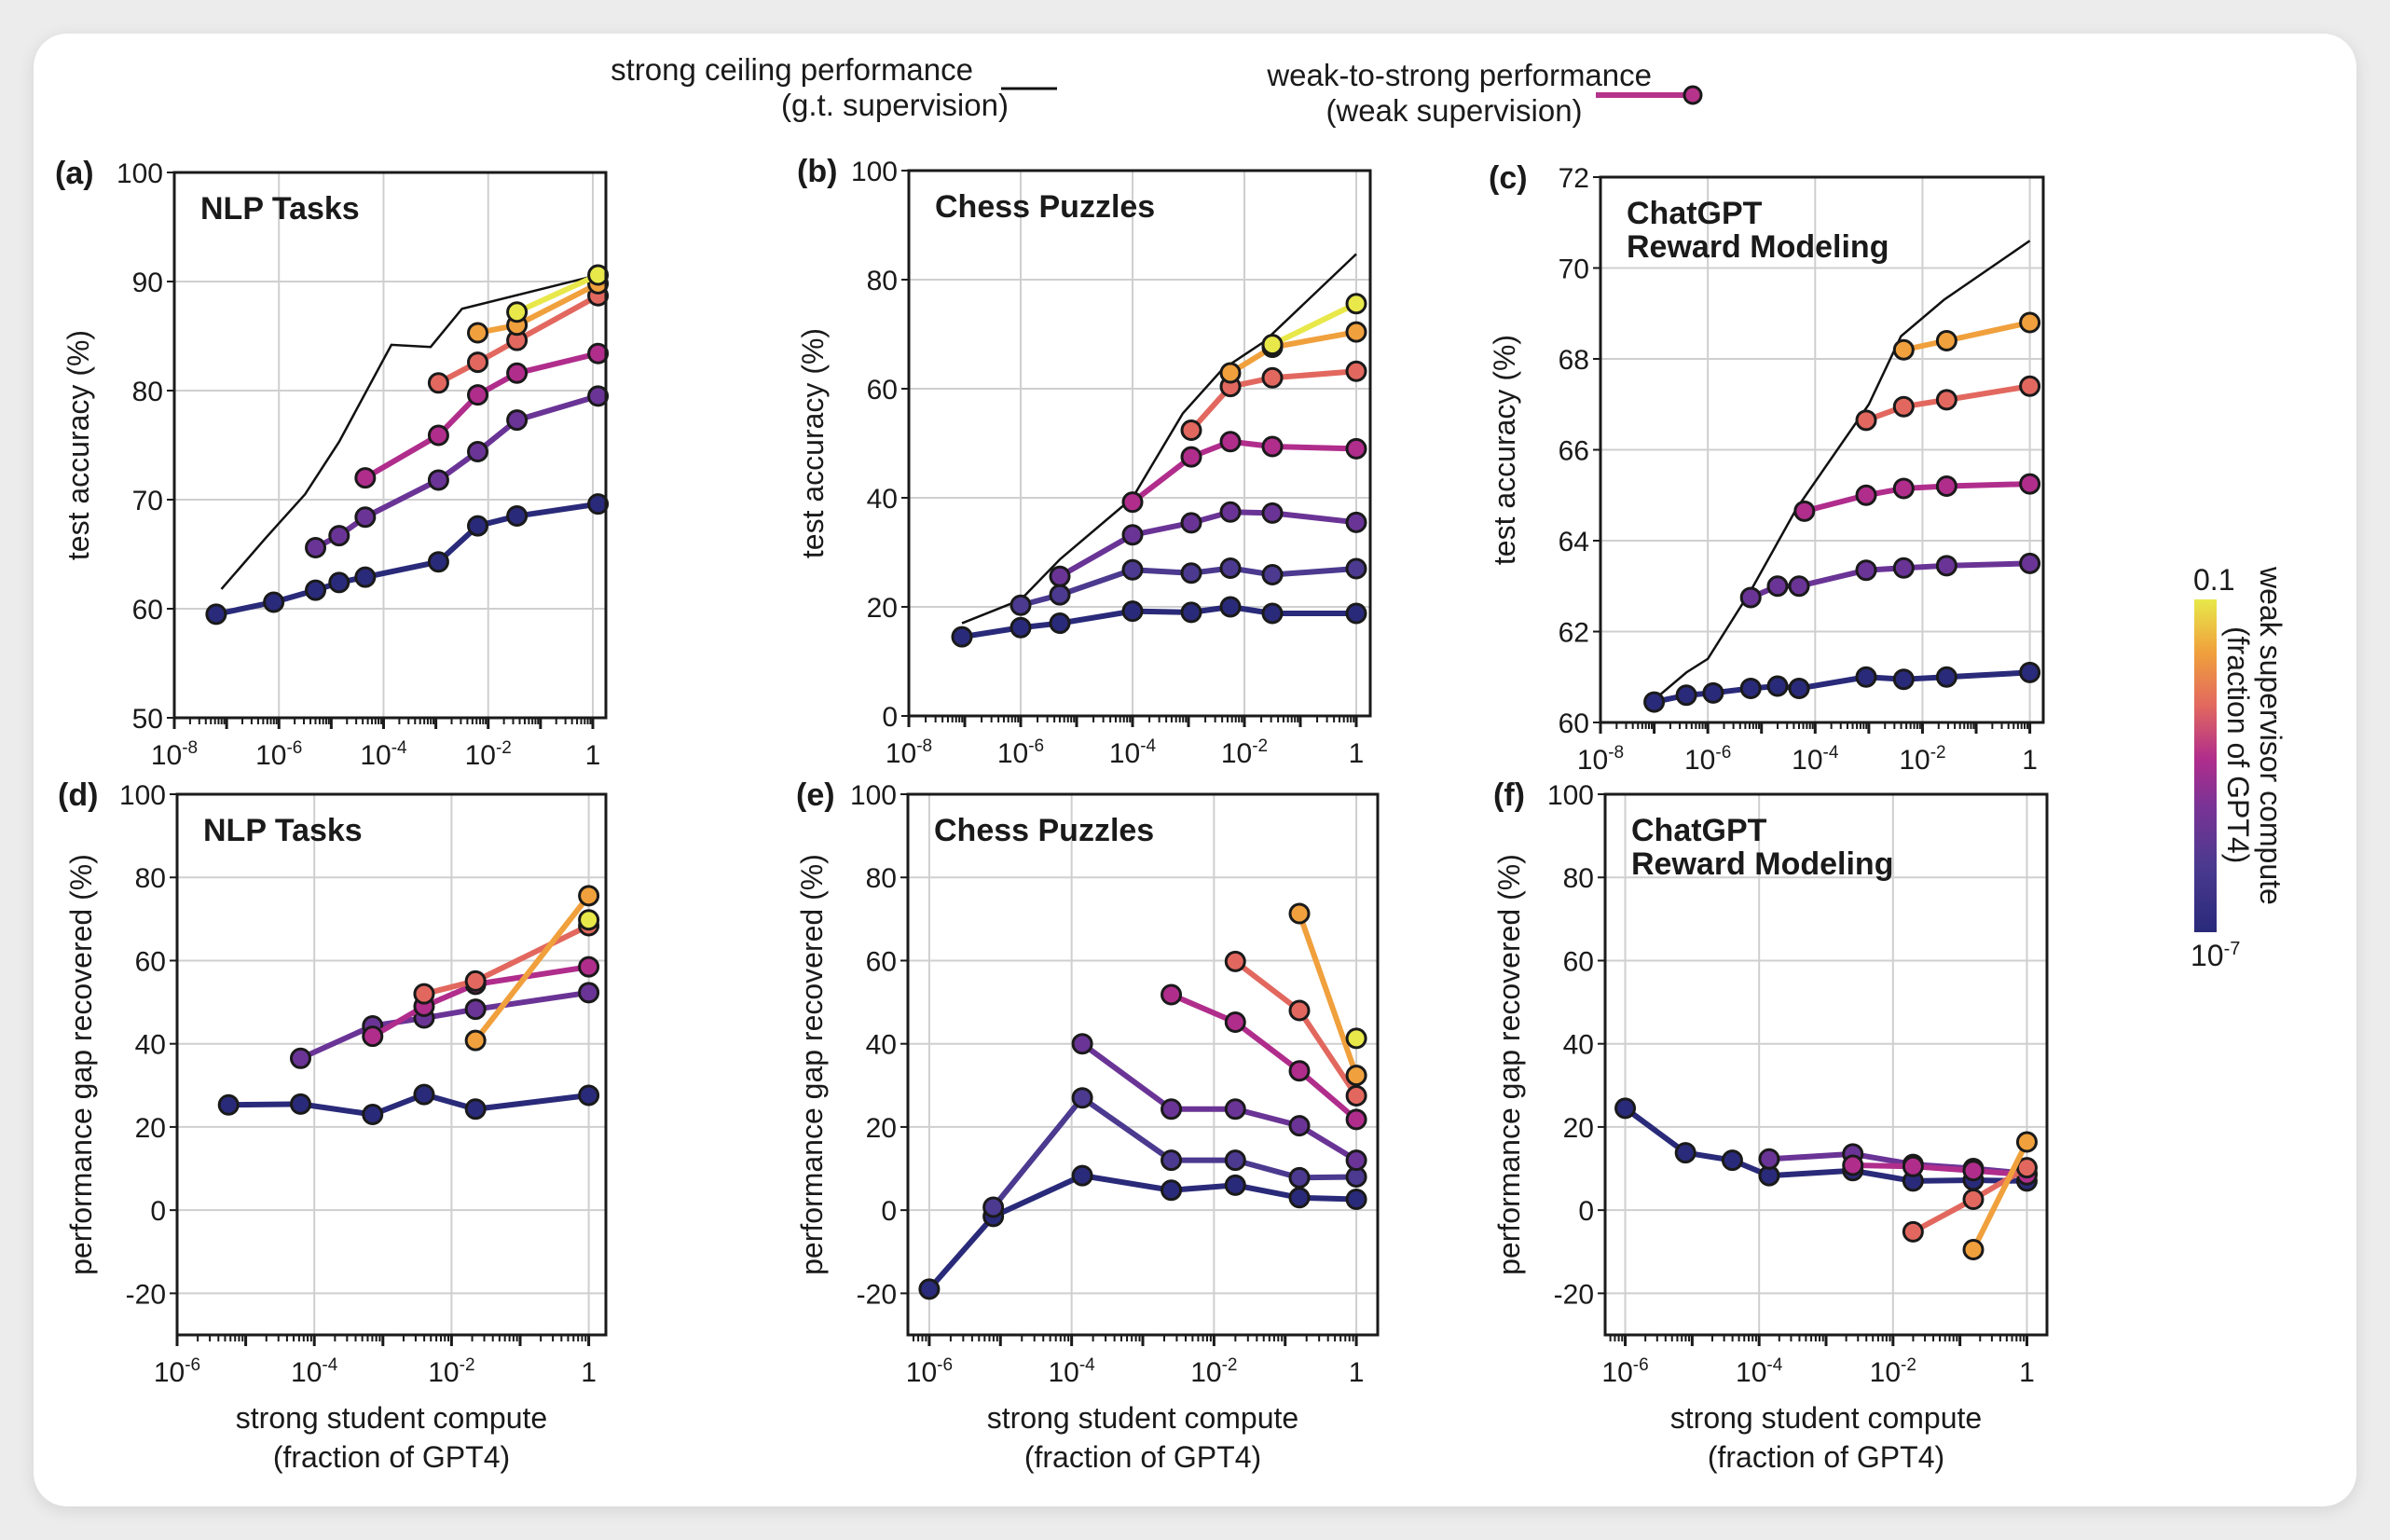 The image size is (2390, 1540). I want to click on legend-w2s-label-line1: weak-to-strong performance, so click(1459, 75).